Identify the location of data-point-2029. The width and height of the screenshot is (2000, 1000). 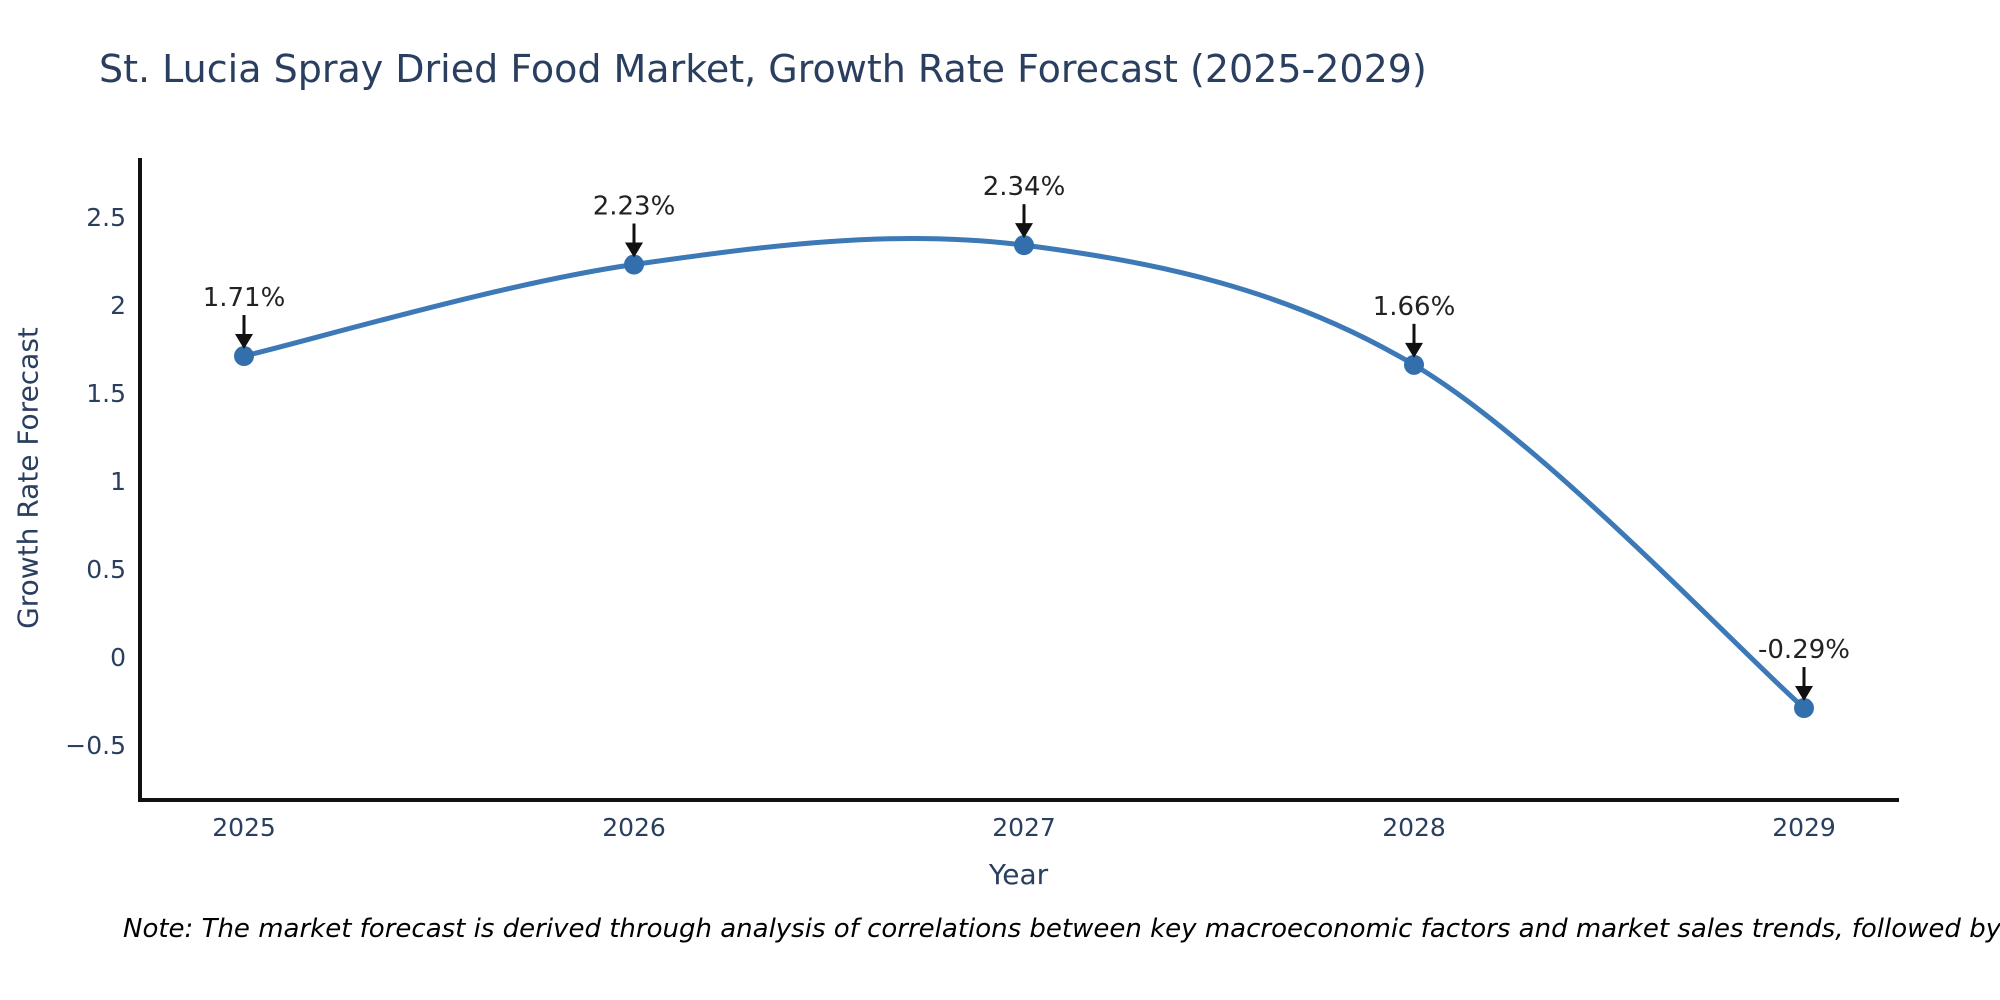
(1804, 708).